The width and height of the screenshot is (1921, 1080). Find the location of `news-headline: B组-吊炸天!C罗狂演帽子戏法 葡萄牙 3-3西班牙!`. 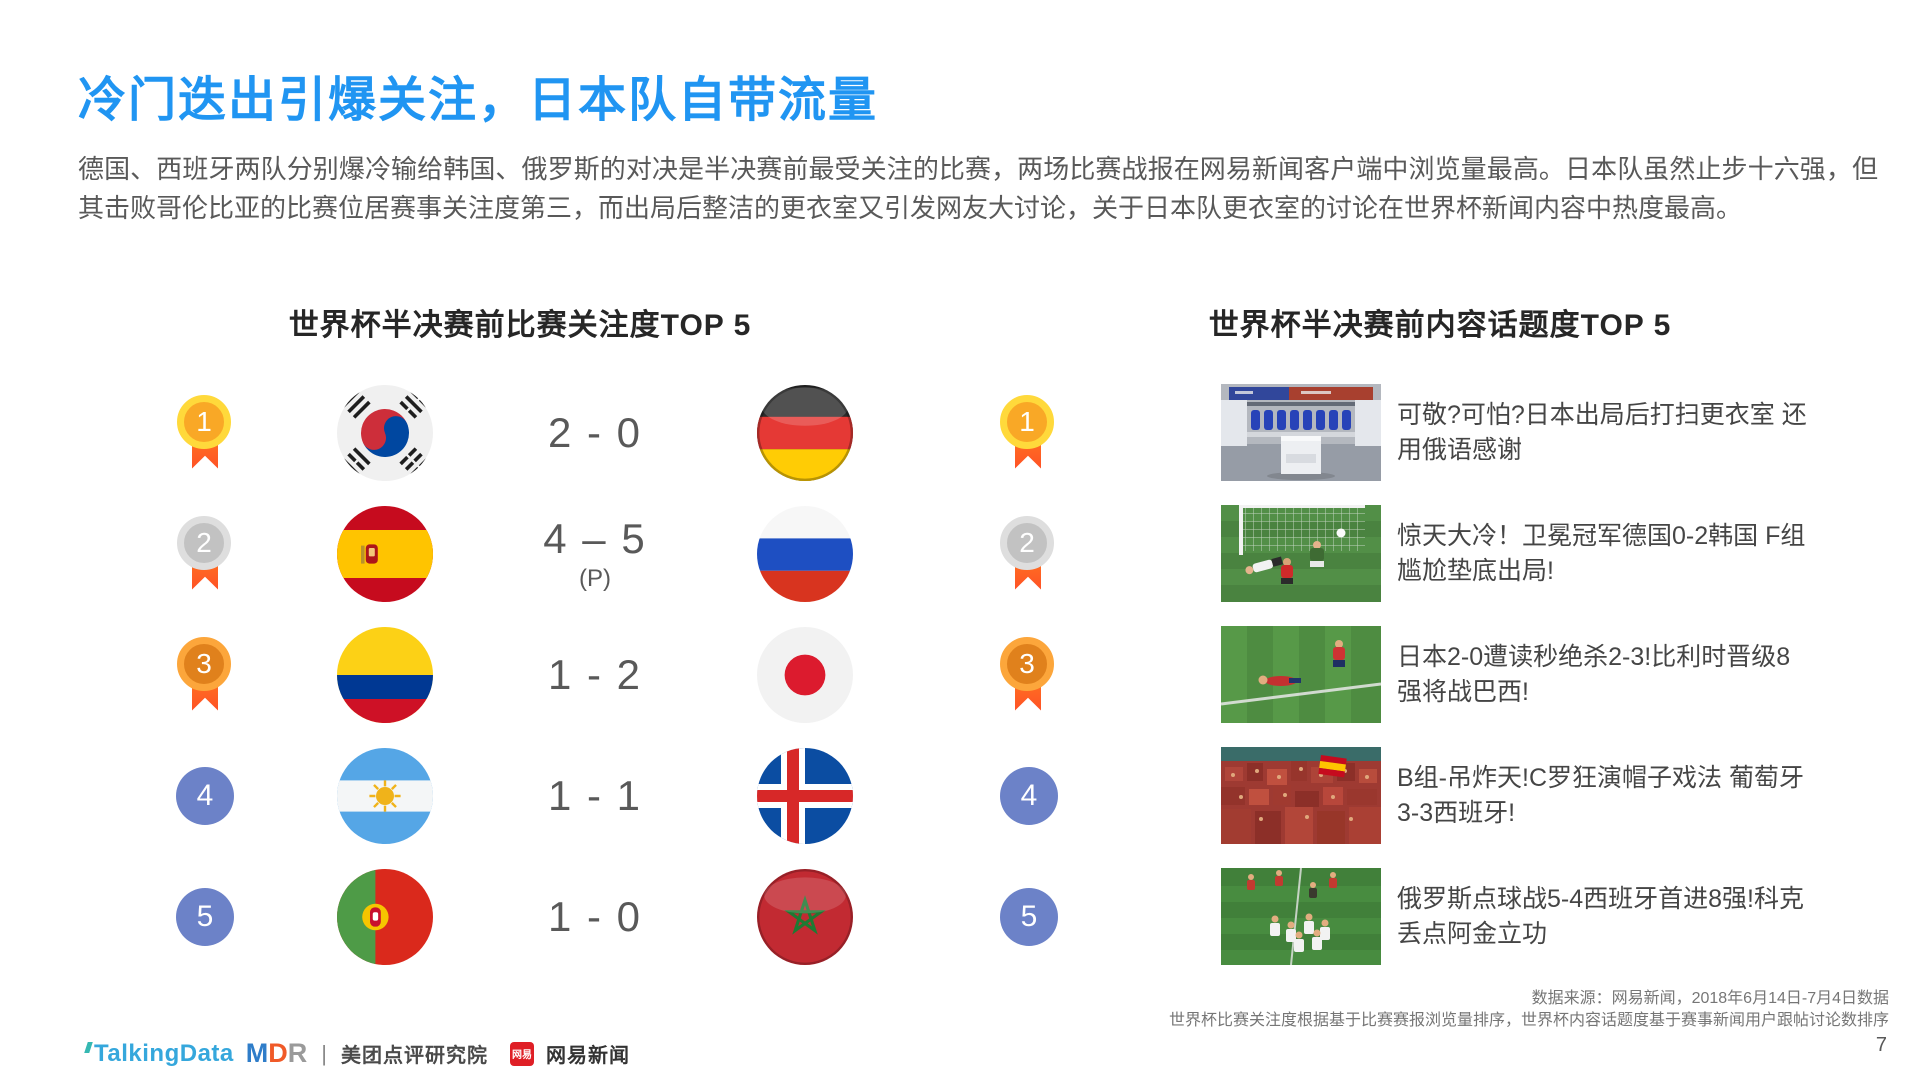

news-headline: B组-吊炸天!C罗狂演帽子戏法 葡萄牙 3-3西班牙! is located at coordinates (1600, 795).